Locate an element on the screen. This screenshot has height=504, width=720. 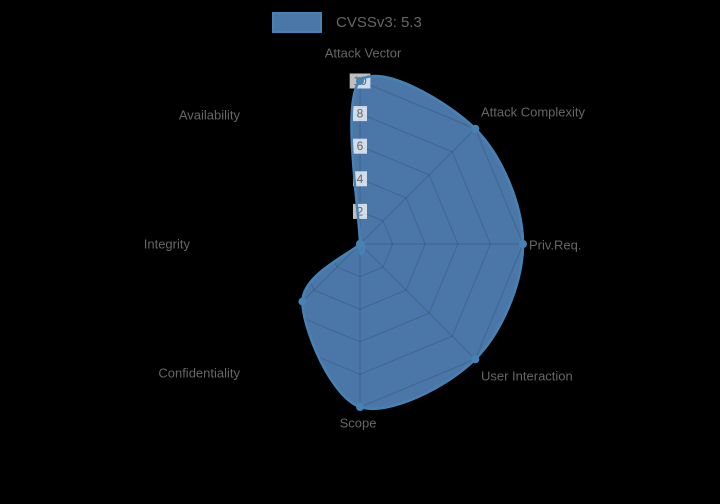
axis-label-integrity: Integrity is located at coordinates (167, 244).